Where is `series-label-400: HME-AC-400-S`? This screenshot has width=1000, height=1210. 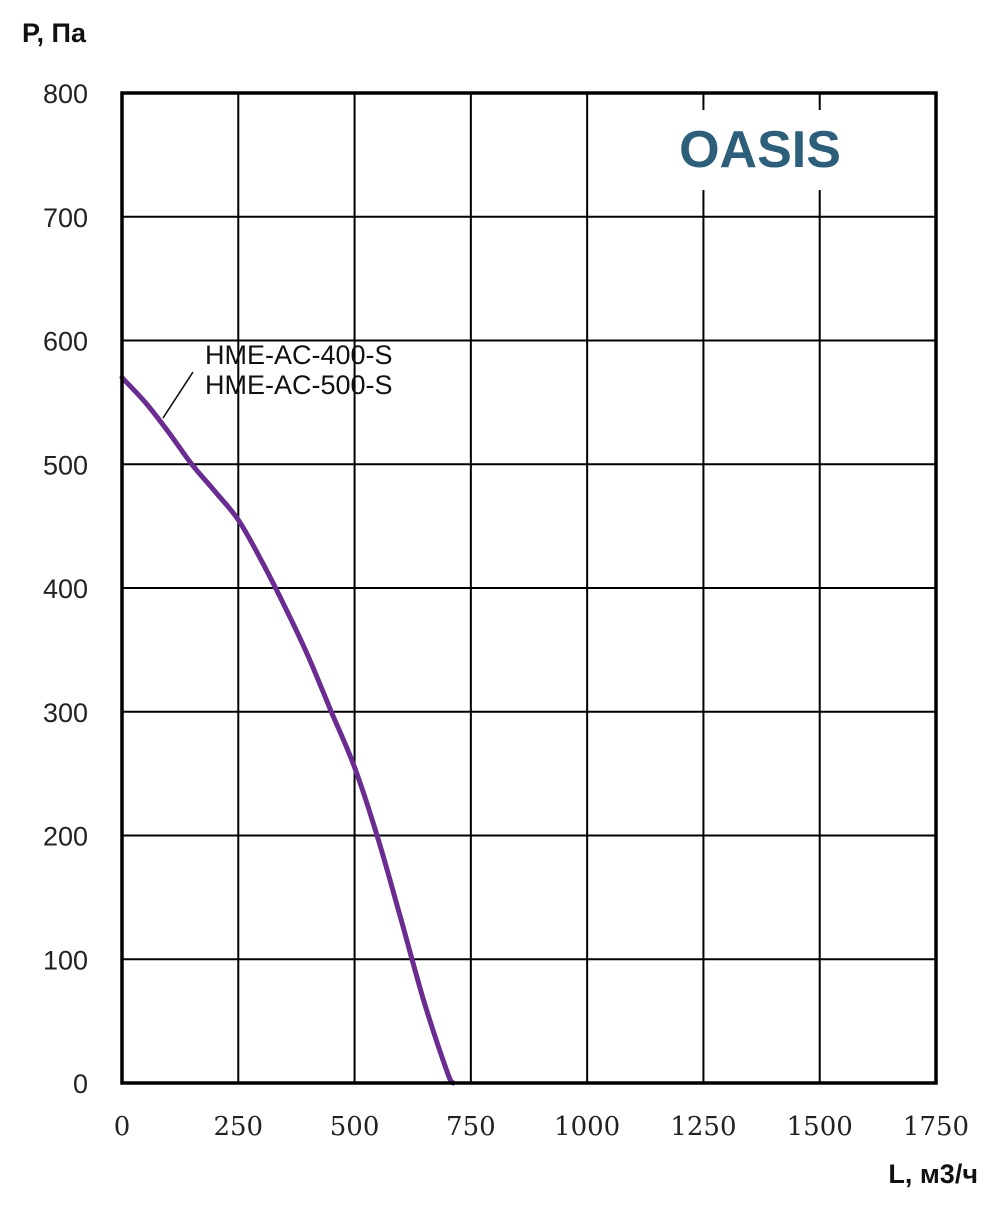
series-label-400: HME-AC-400-S is located at coordinates (299, 355).